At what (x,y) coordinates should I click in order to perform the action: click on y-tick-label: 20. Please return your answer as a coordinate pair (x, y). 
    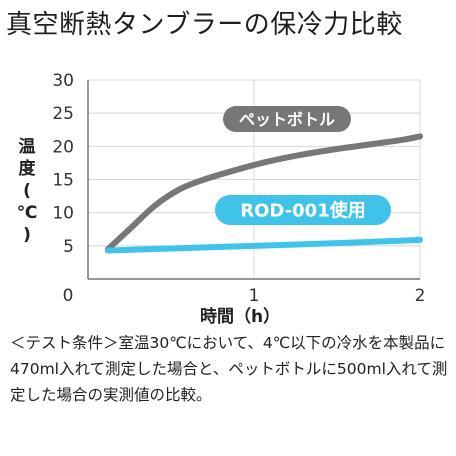
    Looking at the image, I should click on (63, 147).